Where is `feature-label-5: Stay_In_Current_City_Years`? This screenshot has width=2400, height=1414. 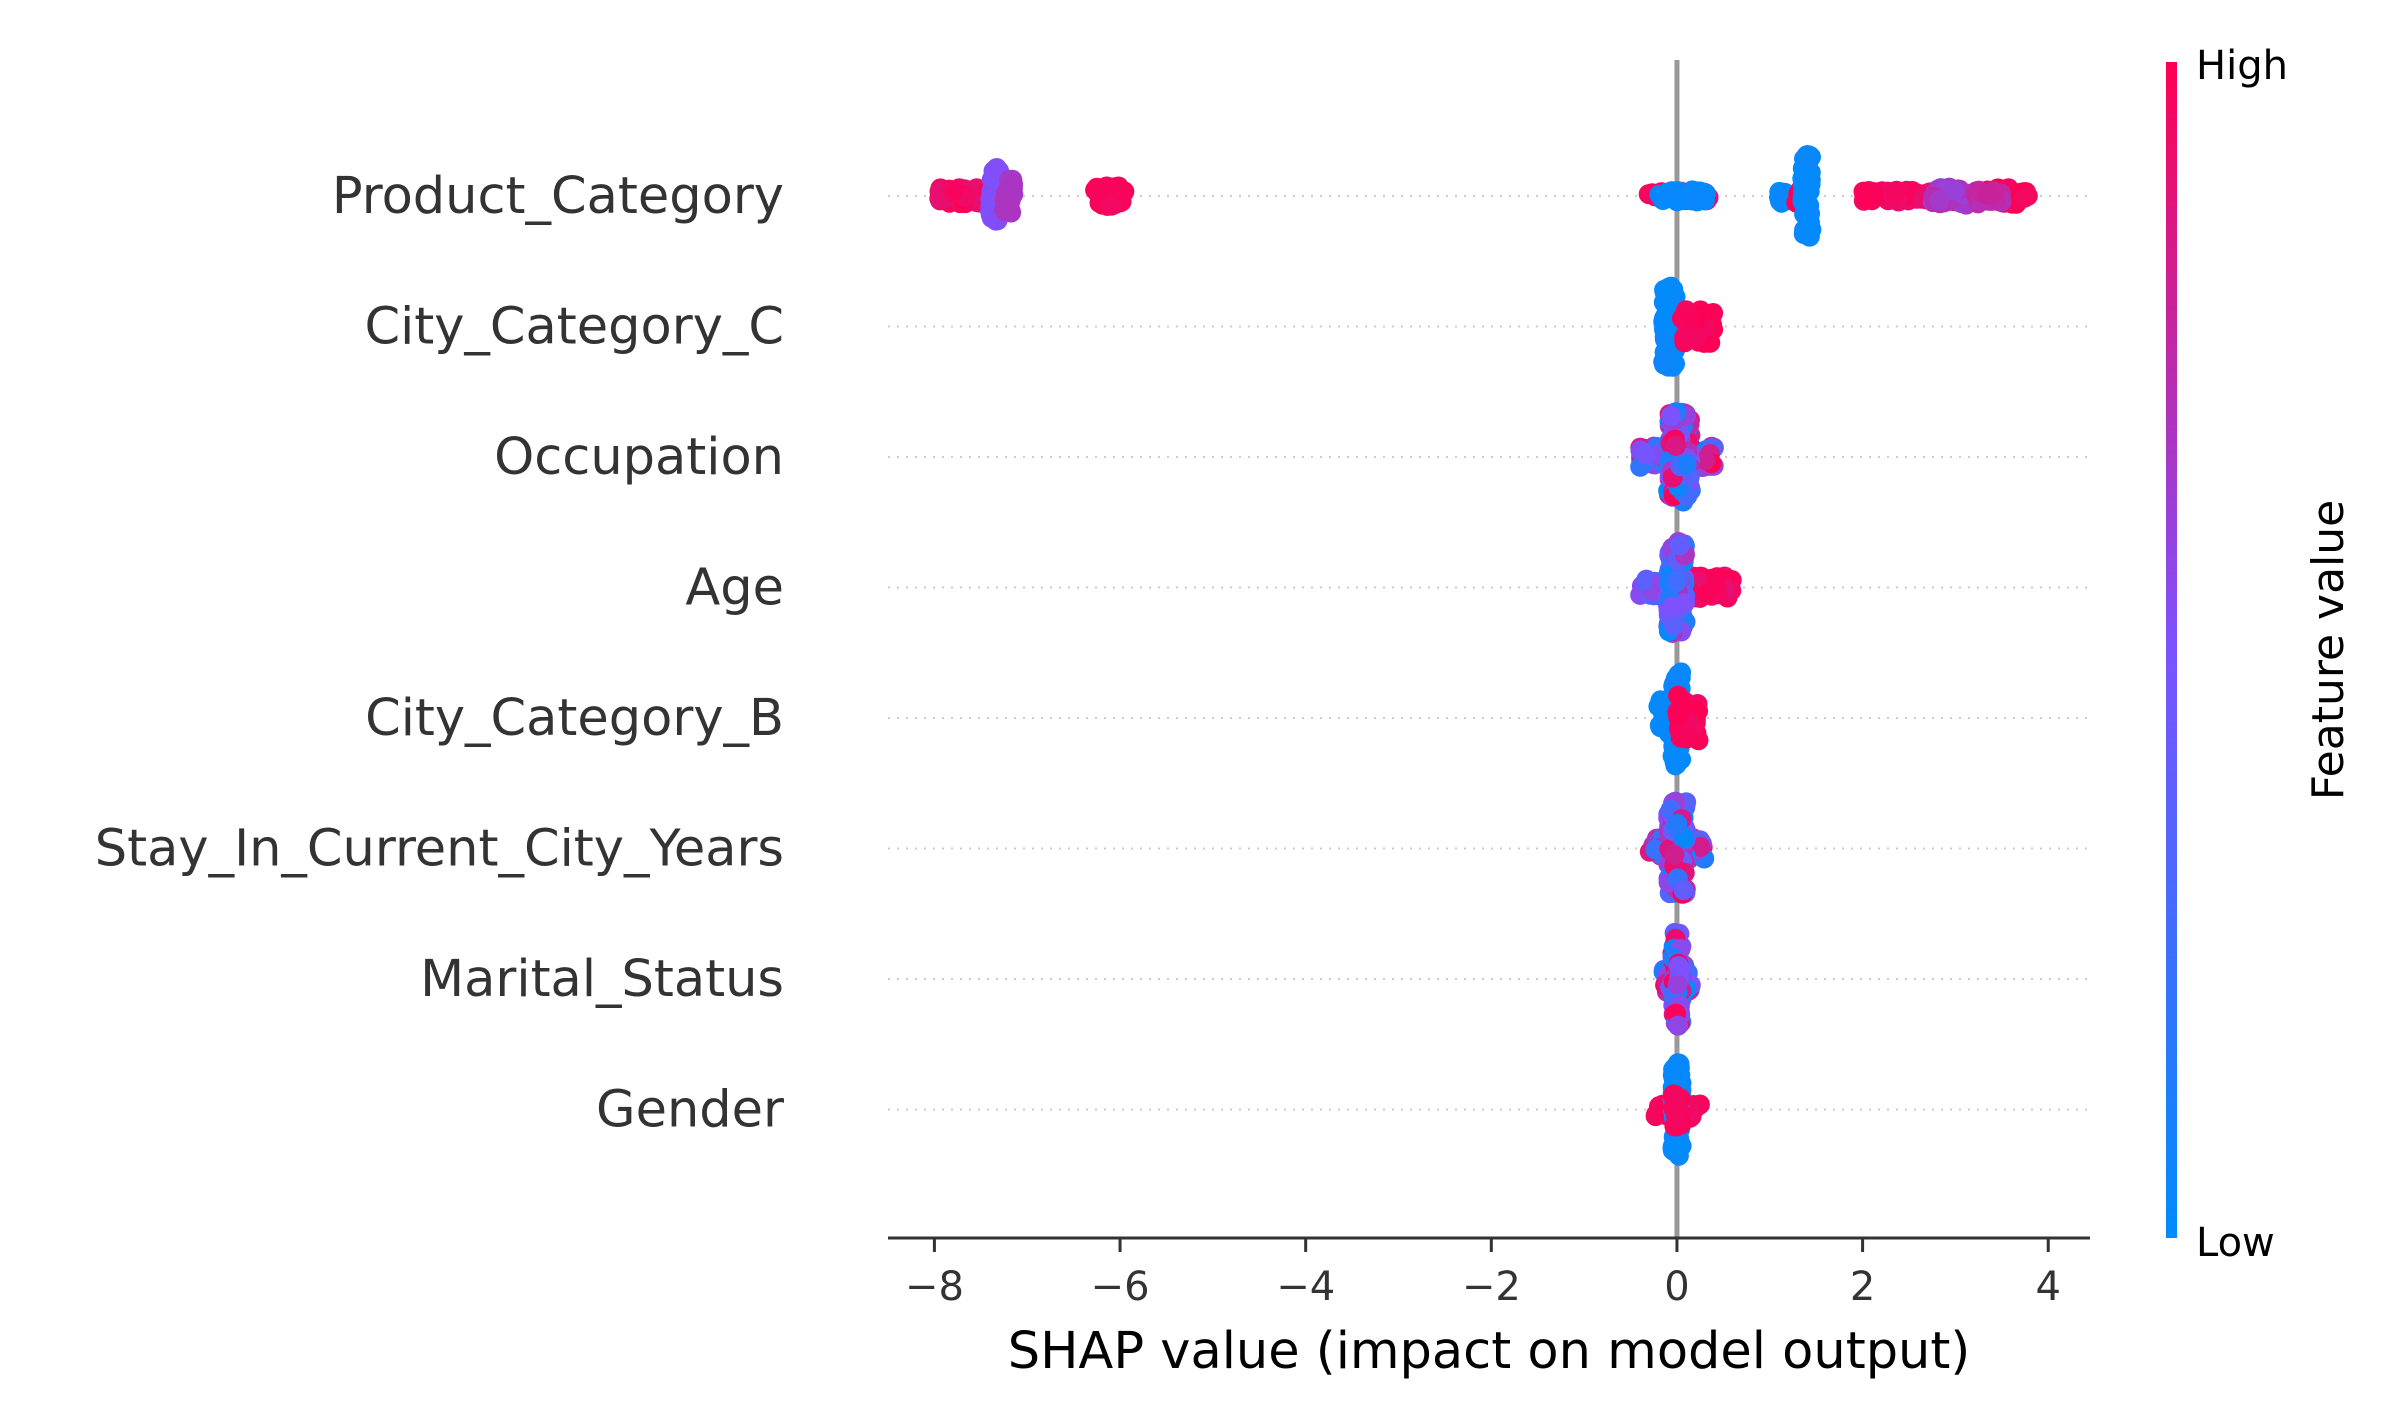 feature-label-5: Stay_In_Current_City_Years is located at coordinates (439, 849).